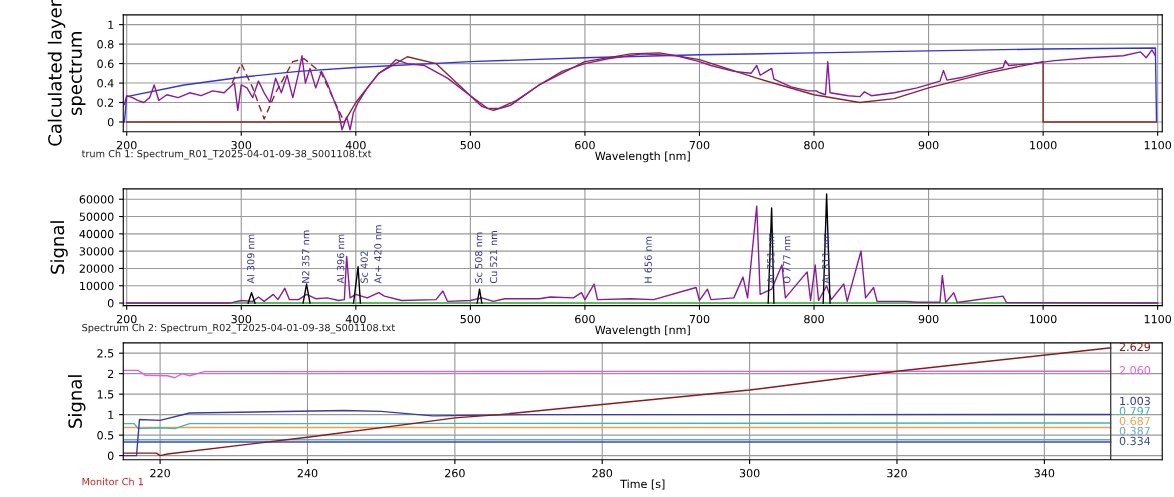 The width and height of the screenshot is (1174, 497). I want to click on y-tick-label: 0.2, so click(105, 102).